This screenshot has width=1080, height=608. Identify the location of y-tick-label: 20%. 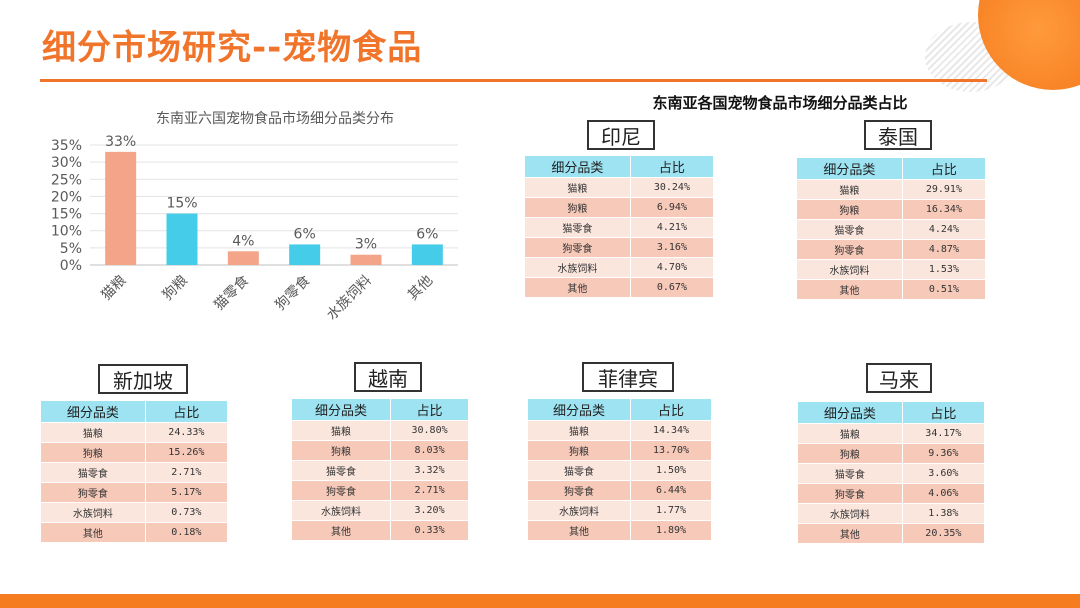
(66, 197).